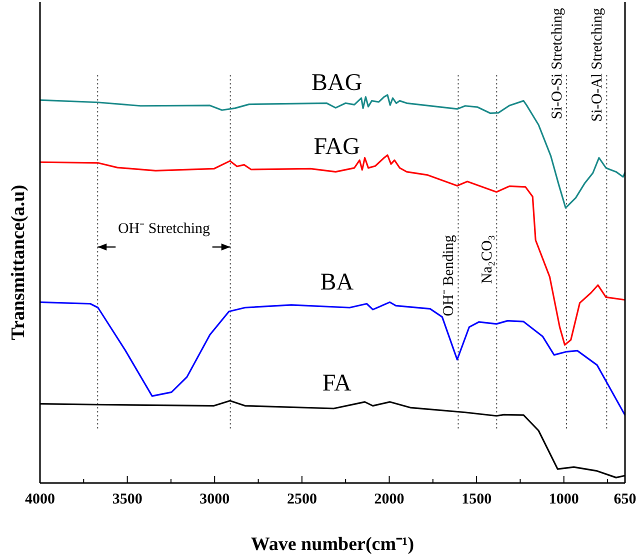  Describe the element at coordinates (625, 500) in the screenshot. I see `x-tick-label: 650` at that location.